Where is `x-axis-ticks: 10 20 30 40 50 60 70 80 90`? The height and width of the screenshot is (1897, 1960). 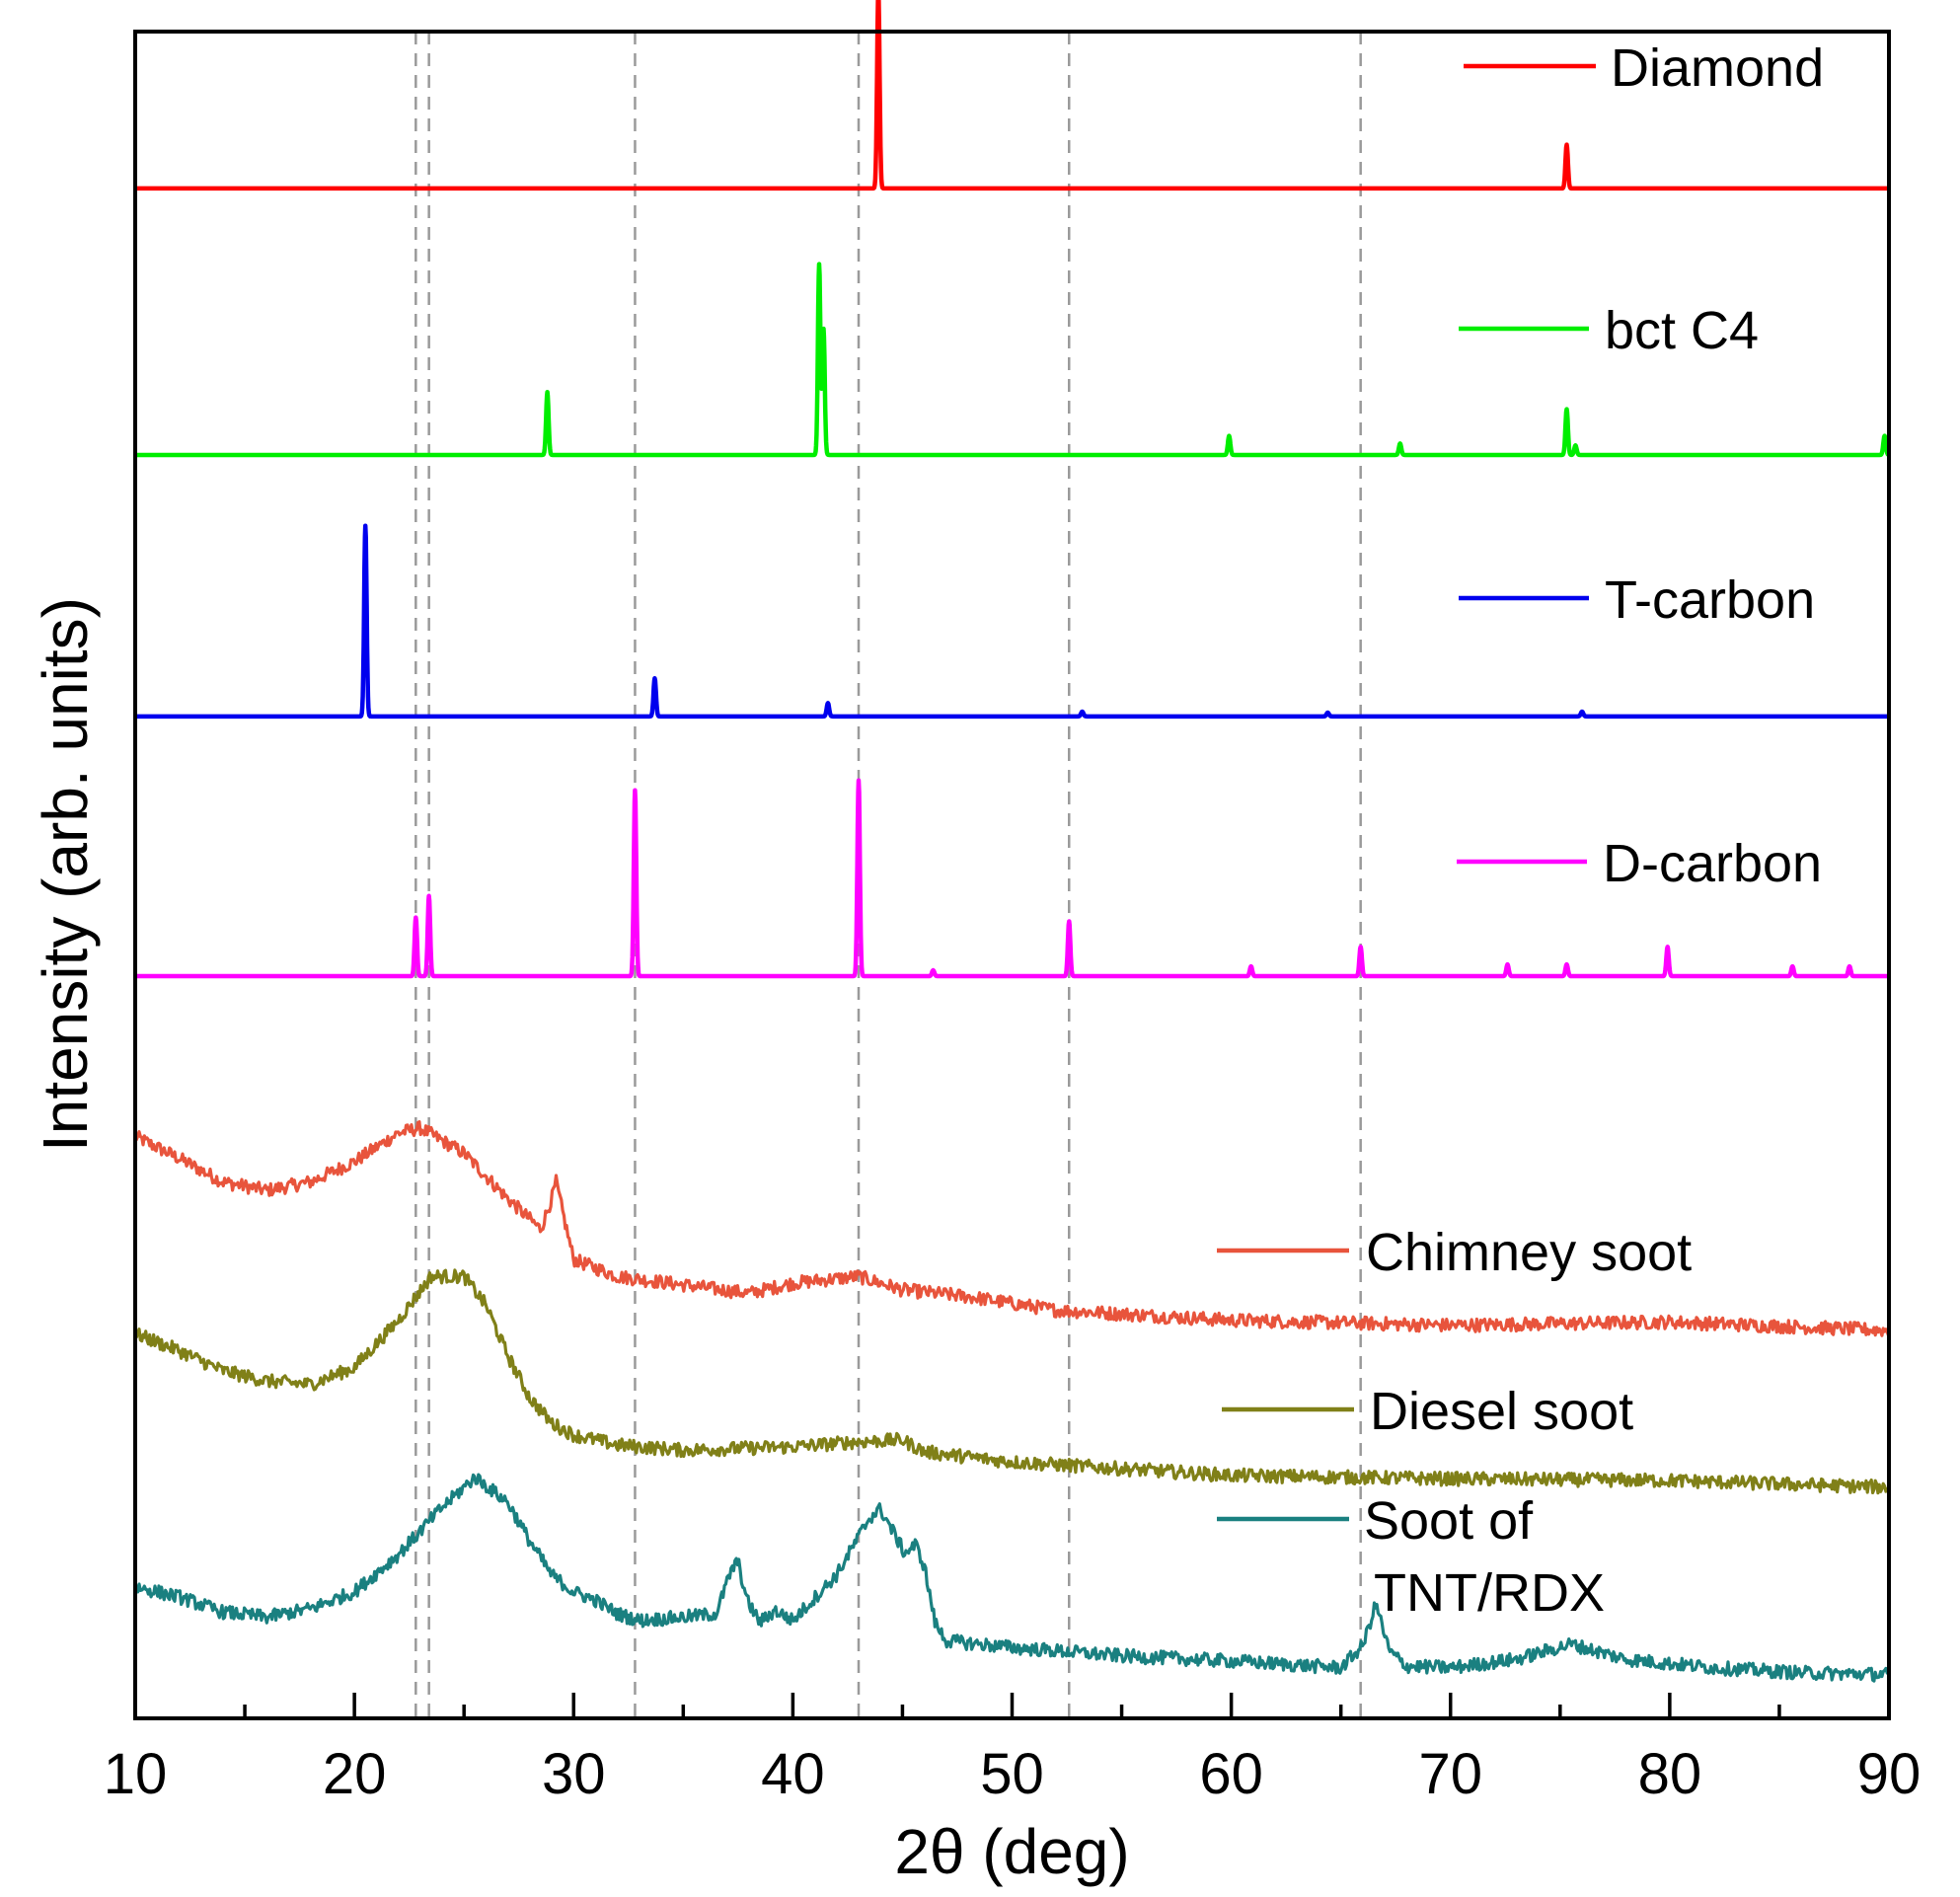
x-axis-ticks: 10 20 30 40 50 60 70 80 90 is located at coordinates (1013, 1750).